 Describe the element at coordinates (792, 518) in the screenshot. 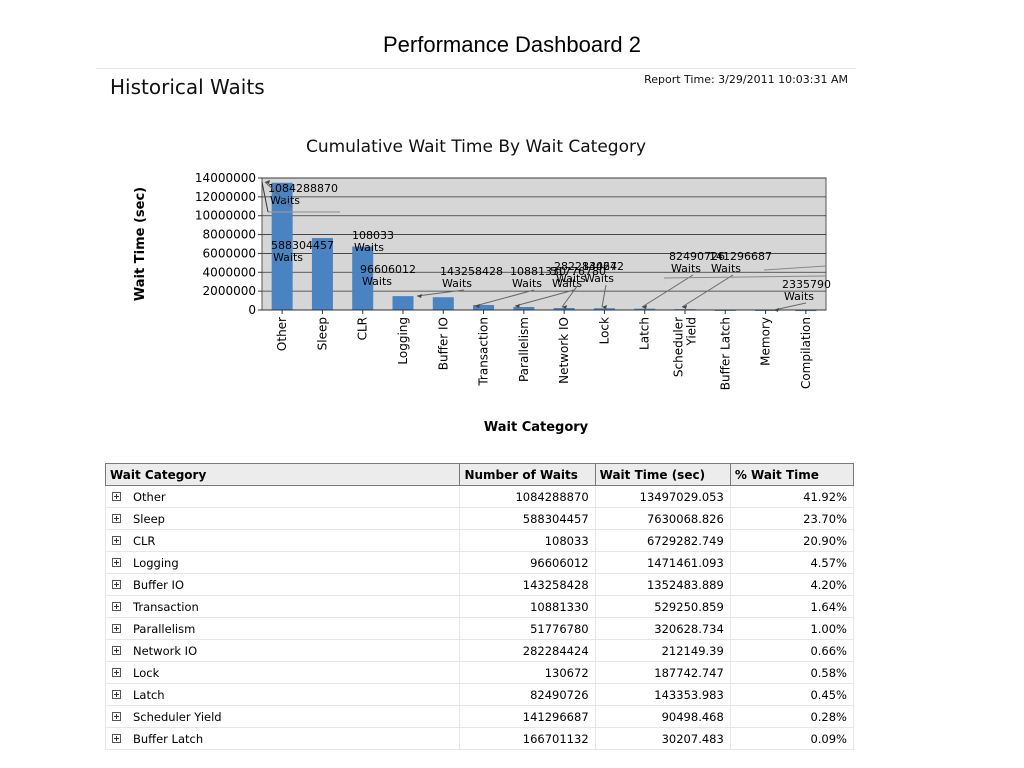

I see `cell-pct: 23.70%` at that location.